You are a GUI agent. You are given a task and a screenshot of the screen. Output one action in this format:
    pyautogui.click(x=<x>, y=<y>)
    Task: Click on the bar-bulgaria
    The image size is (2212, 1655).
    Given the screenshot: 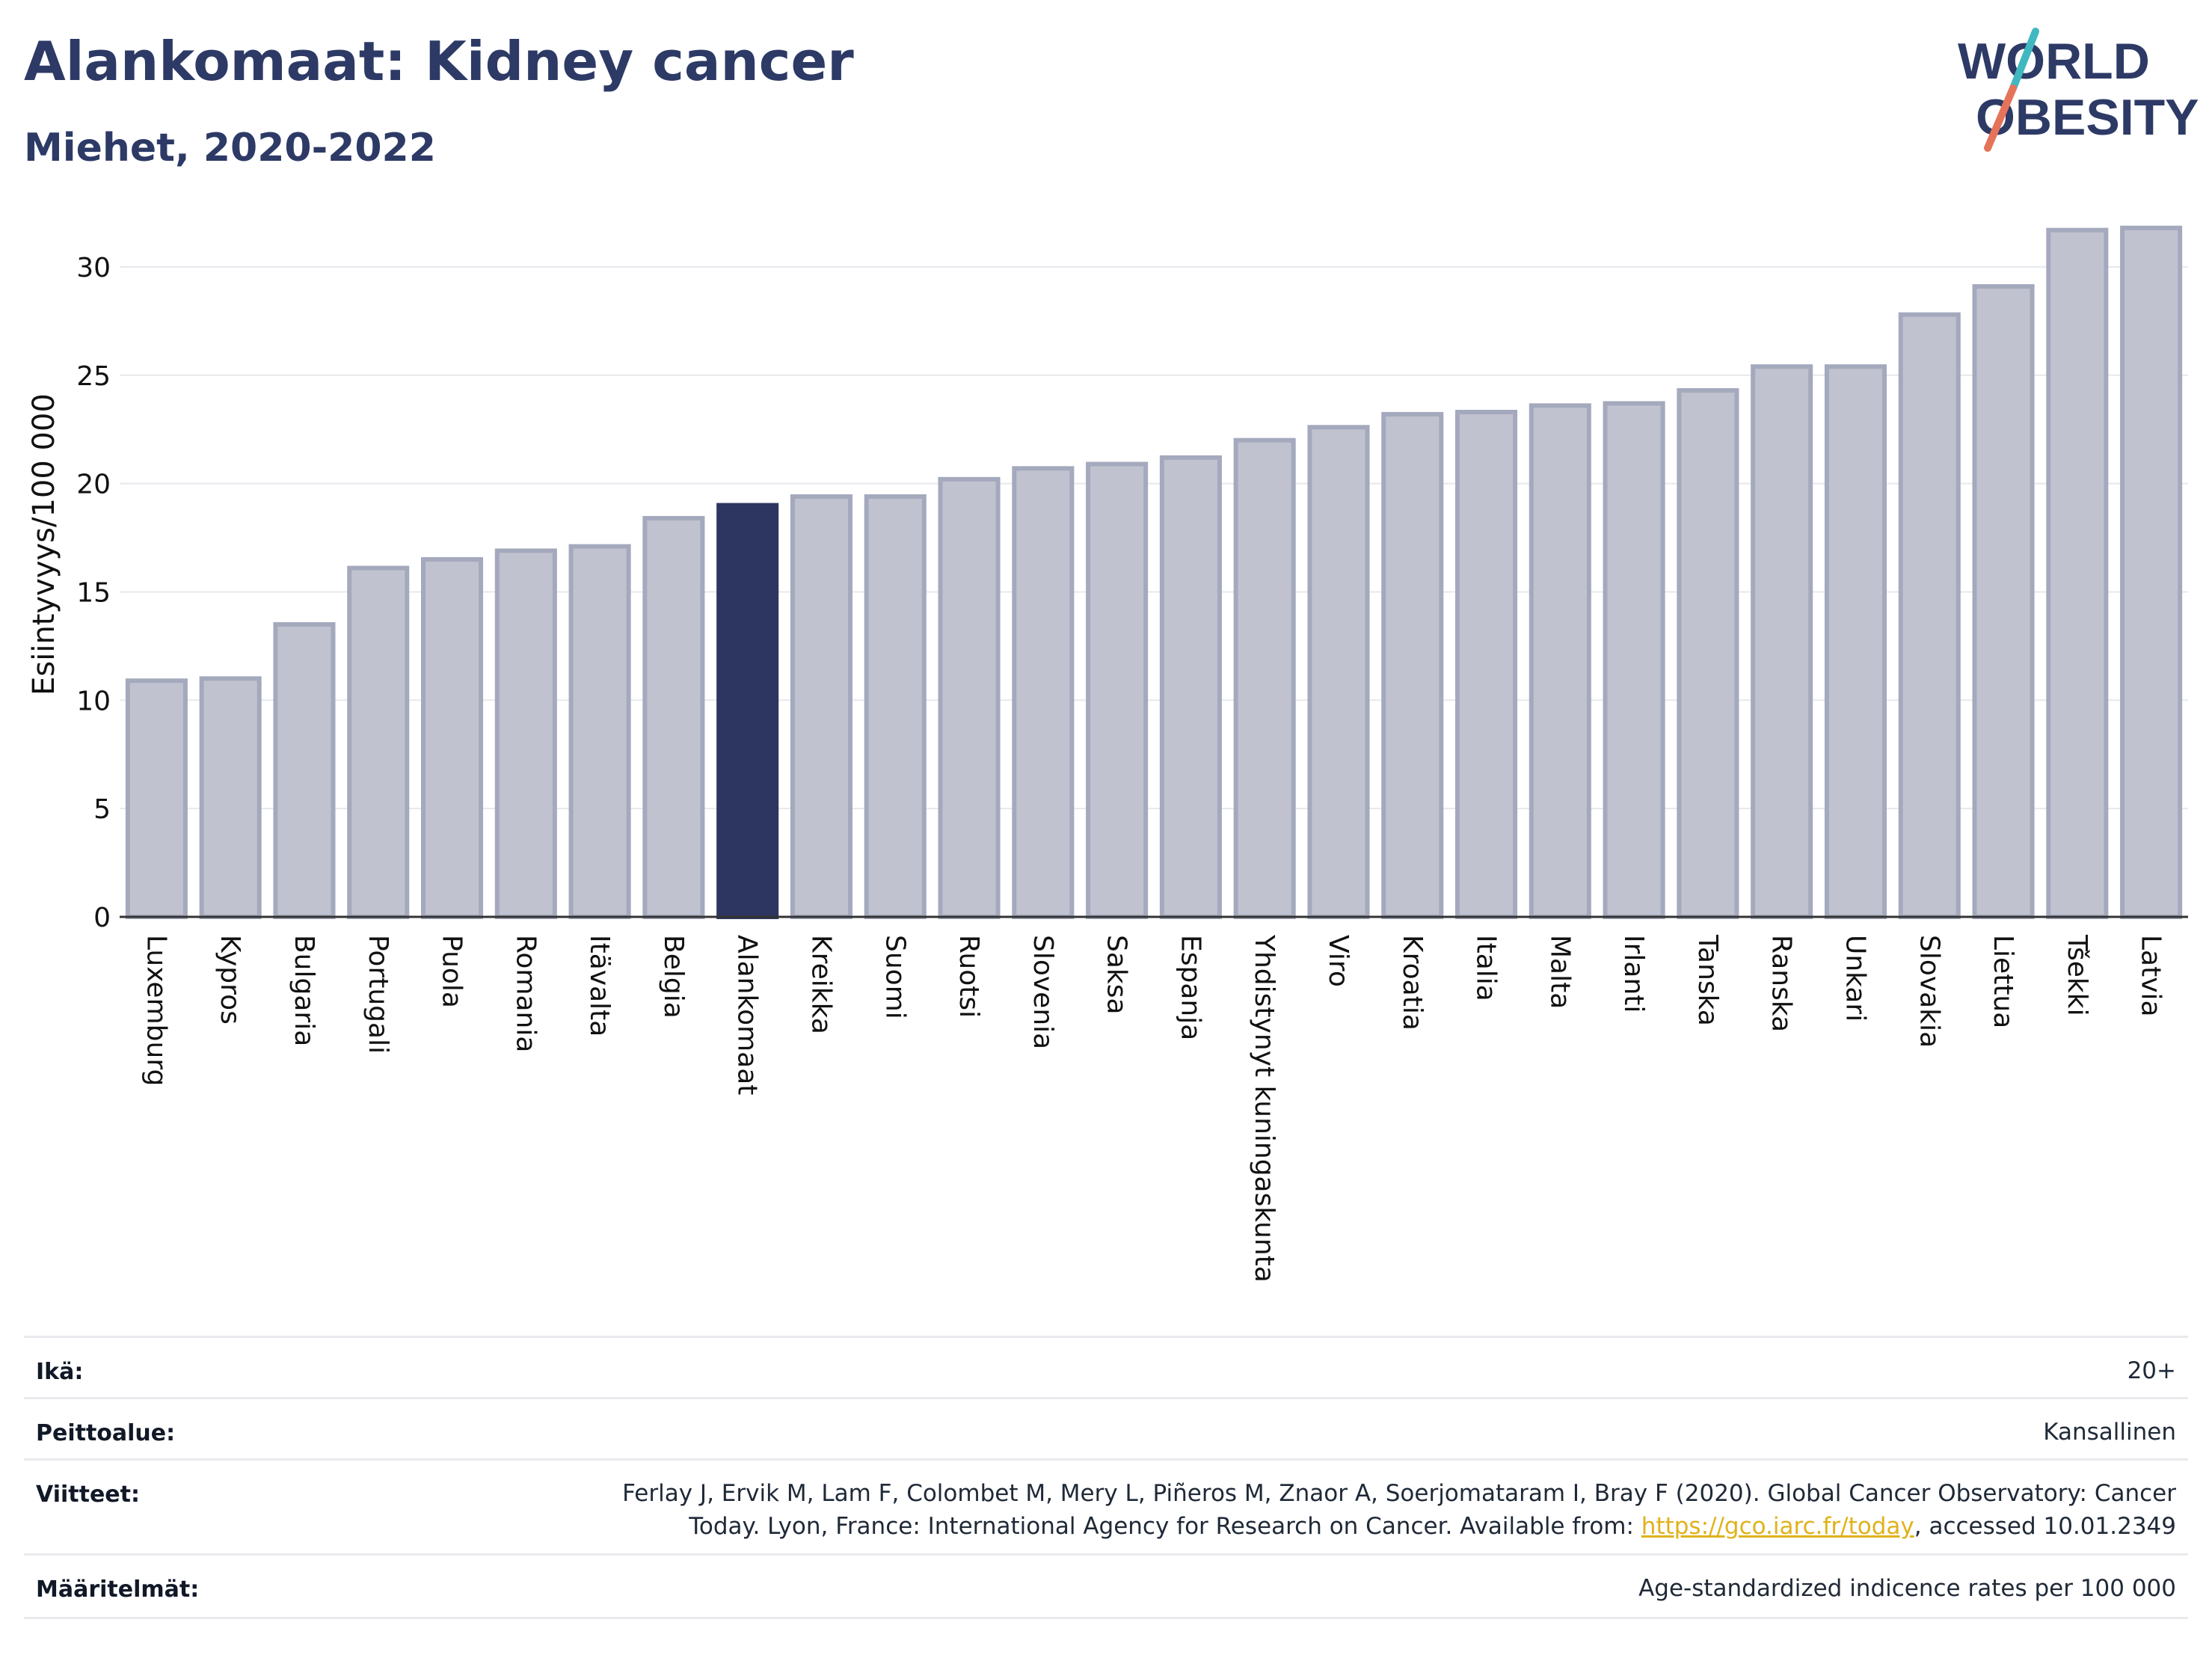 What is the action you would take?
    pyautogui.click(x=304, y=770)
    